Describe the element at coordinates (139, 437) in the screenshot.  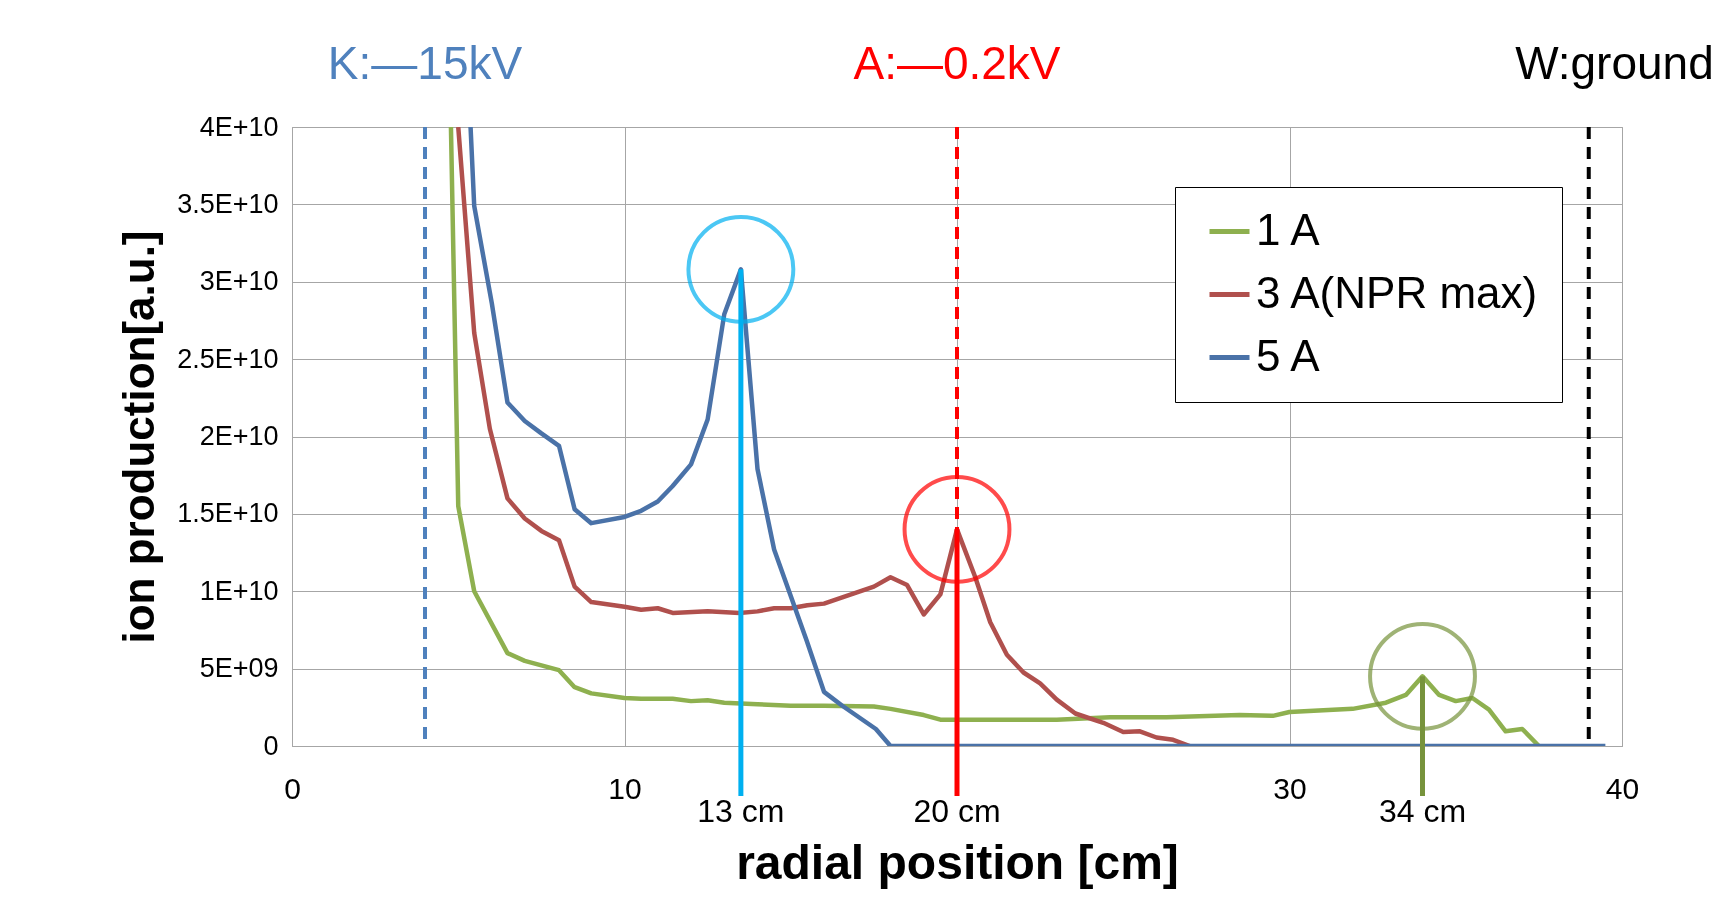
I see `y-axis-title: ion production[a.u.]` at that location.